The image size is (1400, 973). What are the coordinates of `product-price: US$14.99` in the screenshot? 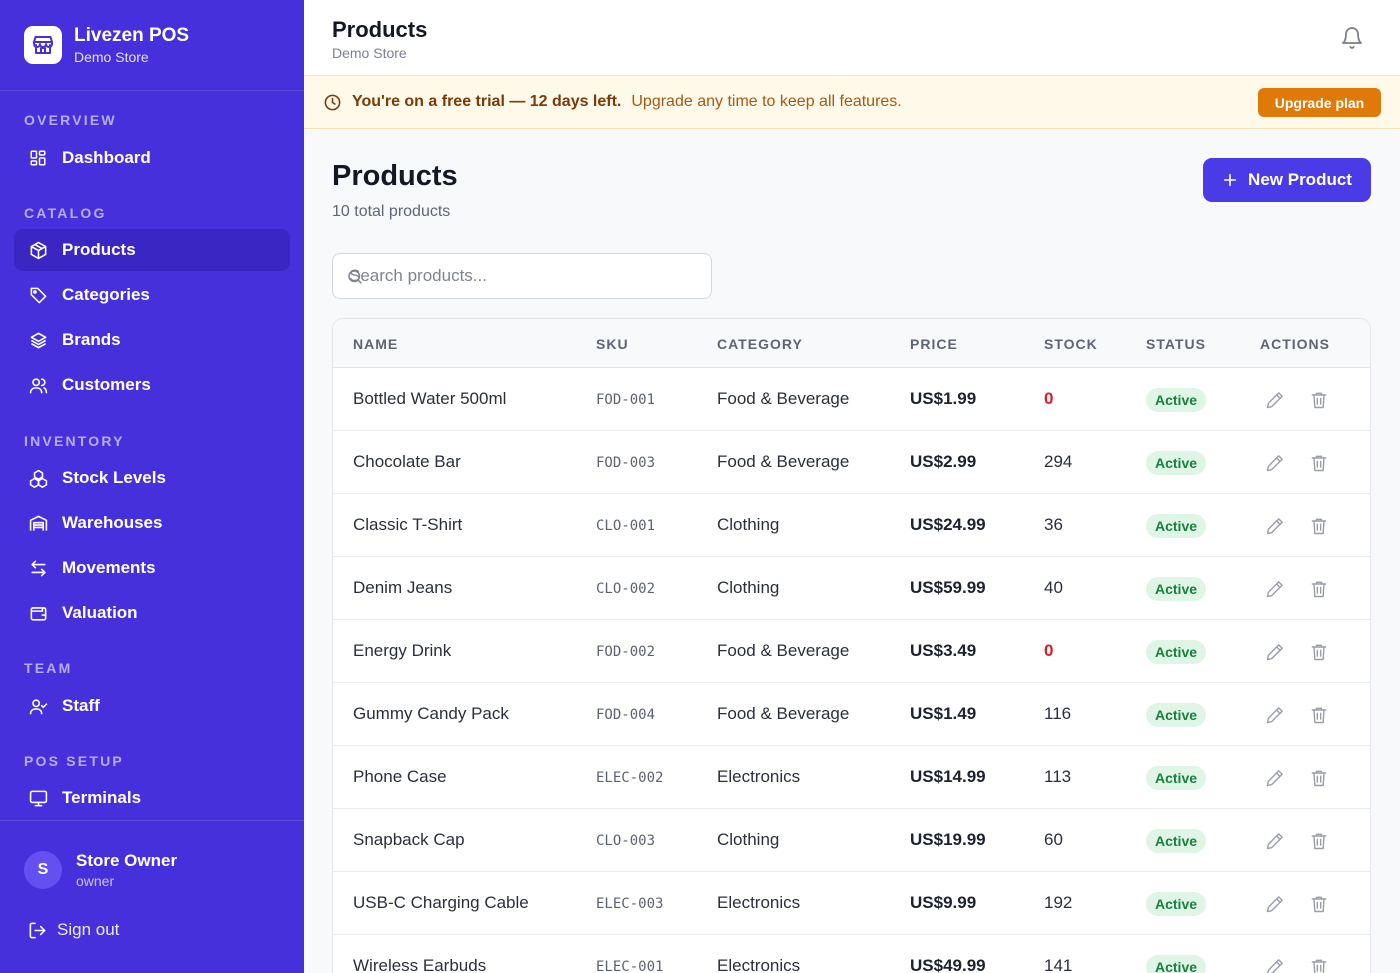 It's located at (948, 776).